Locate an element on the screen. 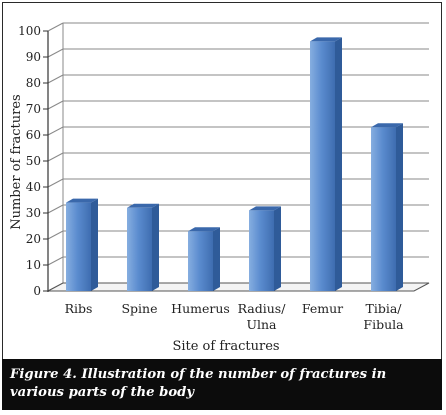 The image size is (446, 415). y-tick-label: 100 is located at coordinates (29, 31).